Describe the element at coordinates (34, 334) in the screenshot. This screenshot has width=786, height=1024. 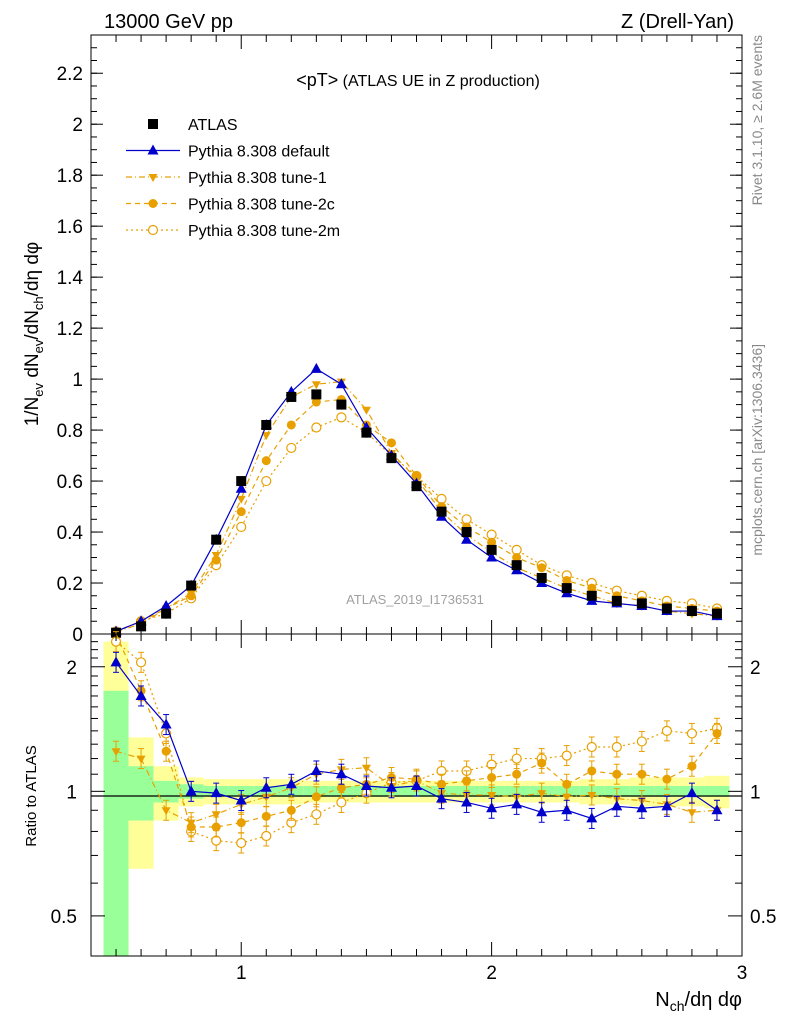
I see `top-y-axis-label: 1/Nev dNev/dNch/dη dφ` at that location.